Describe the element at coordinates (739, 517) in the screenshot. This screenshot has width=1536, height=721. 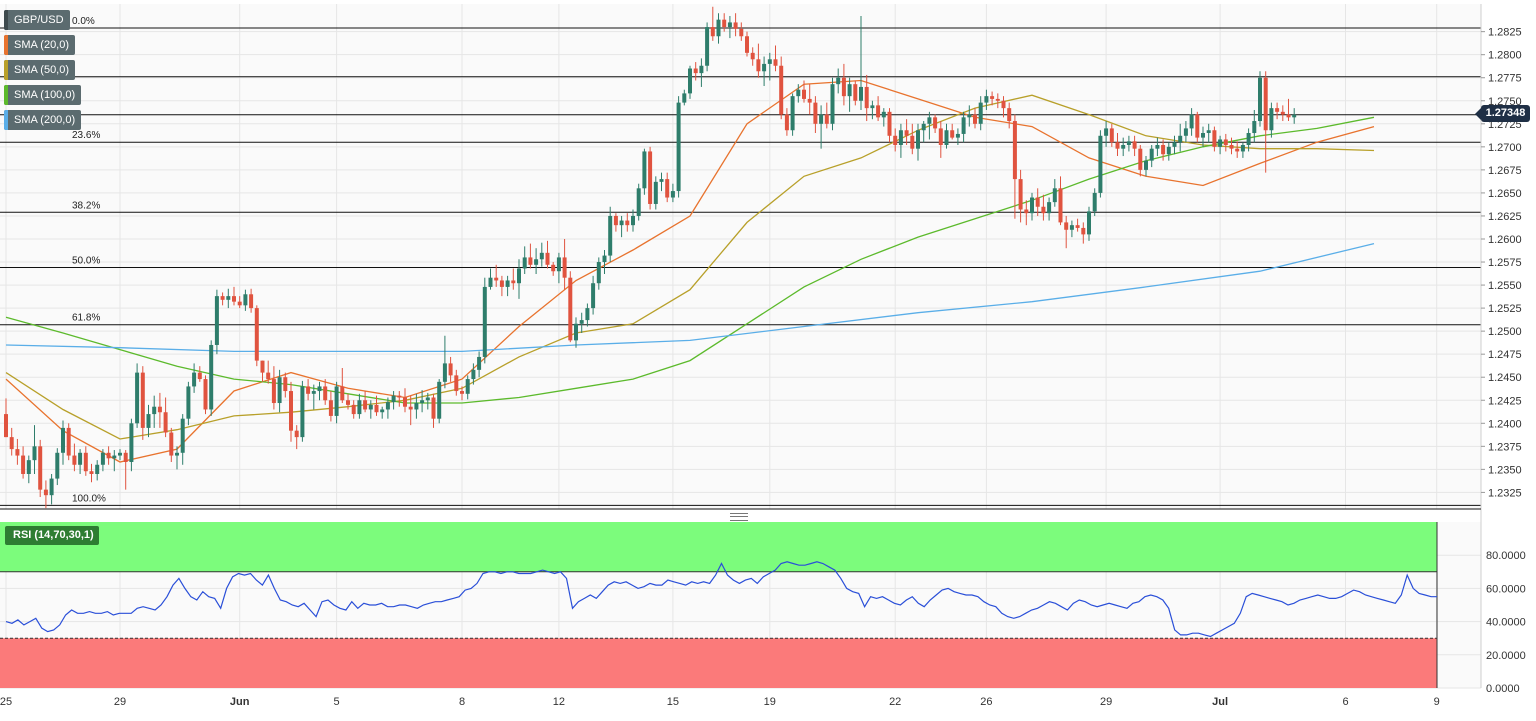
I see `pane-resize-handle` at that location.